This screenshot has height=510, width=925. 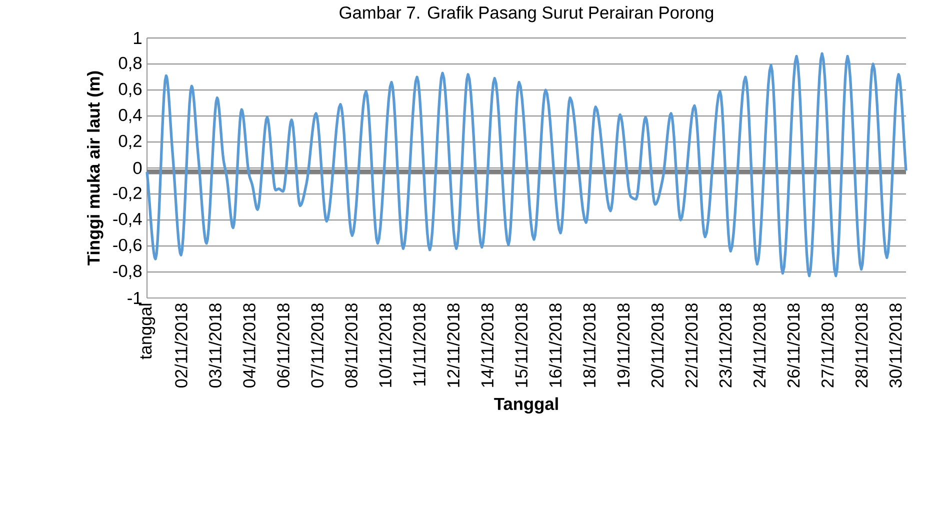 I want to click on x-tick-label: 22/11/2018, so click(x=691, y=345).